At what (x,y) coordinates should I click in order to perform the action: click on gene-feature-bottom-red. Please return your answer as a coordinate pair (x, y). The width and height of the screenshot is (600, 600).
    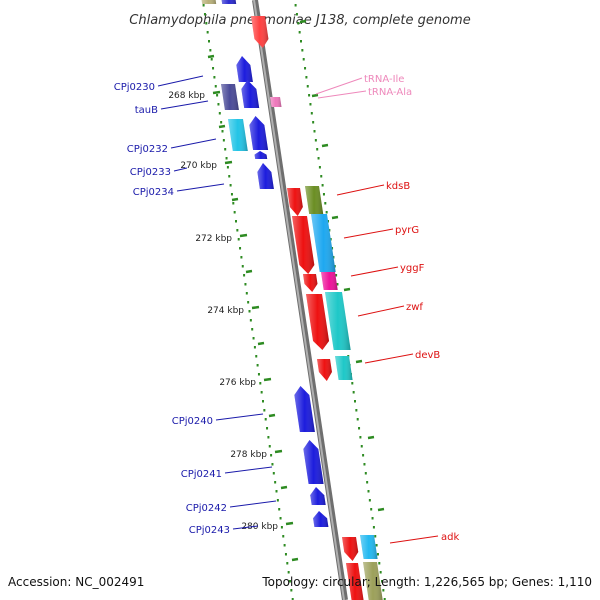
    Looking at the image, I should click on (355, 581).